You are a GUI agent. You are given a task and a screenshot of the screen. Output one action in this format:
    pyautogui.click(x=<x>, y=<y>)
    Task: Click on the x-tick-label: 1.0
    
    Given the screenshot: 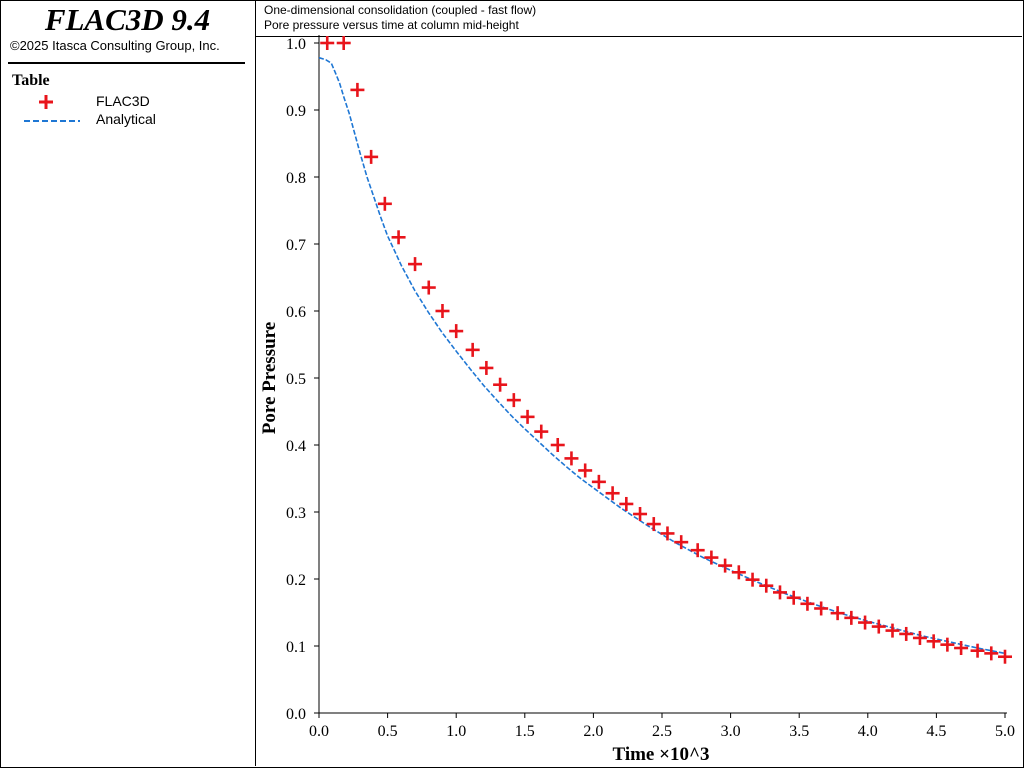 What is the action you would take?
    pyautogui.click(x=456, y=731)
    